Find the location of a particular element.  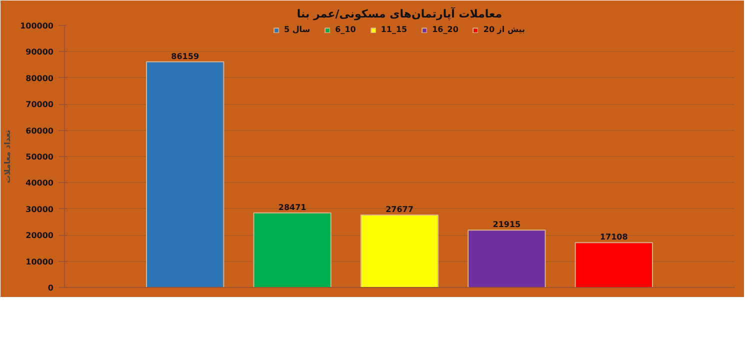

y-tick-label: 60000 is located at coordinates (40, 131).